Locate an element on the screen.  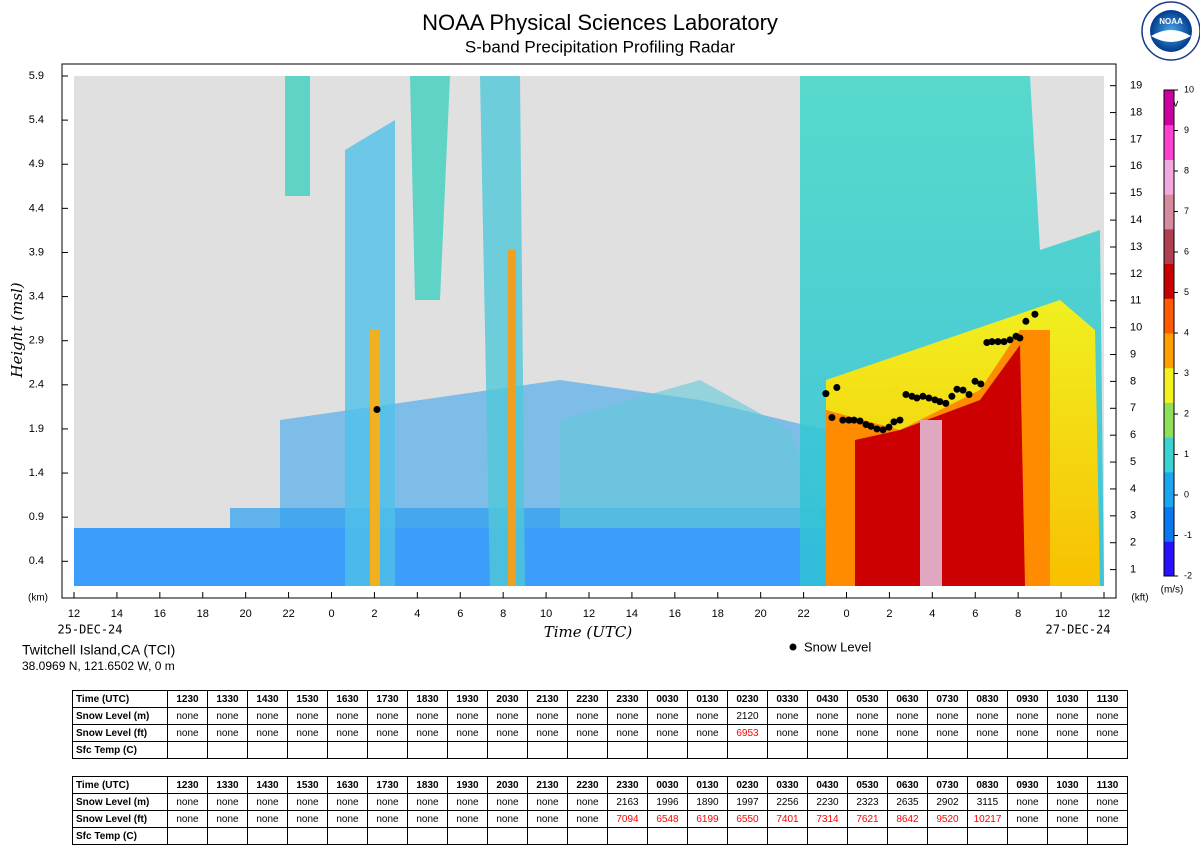
y-tick-label: 4.4 is located at coordinates (36, 208).